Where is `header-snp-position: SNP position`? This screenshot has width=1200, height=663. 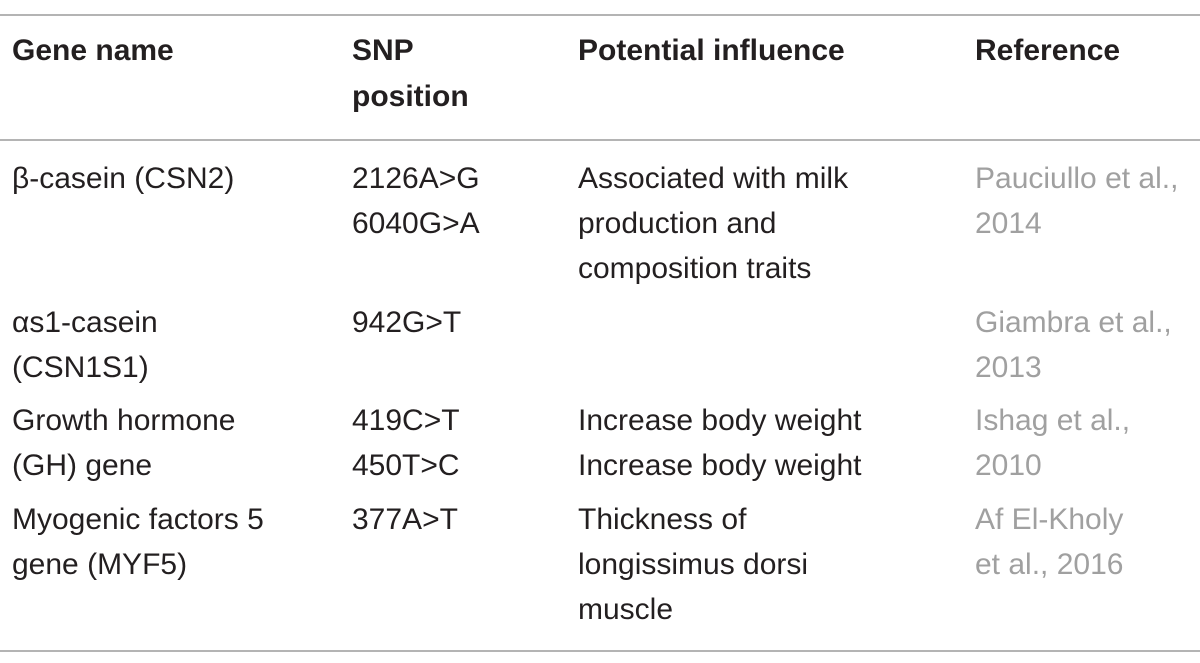 header-snp-position: SNP position is located at coordinates (410, 73).